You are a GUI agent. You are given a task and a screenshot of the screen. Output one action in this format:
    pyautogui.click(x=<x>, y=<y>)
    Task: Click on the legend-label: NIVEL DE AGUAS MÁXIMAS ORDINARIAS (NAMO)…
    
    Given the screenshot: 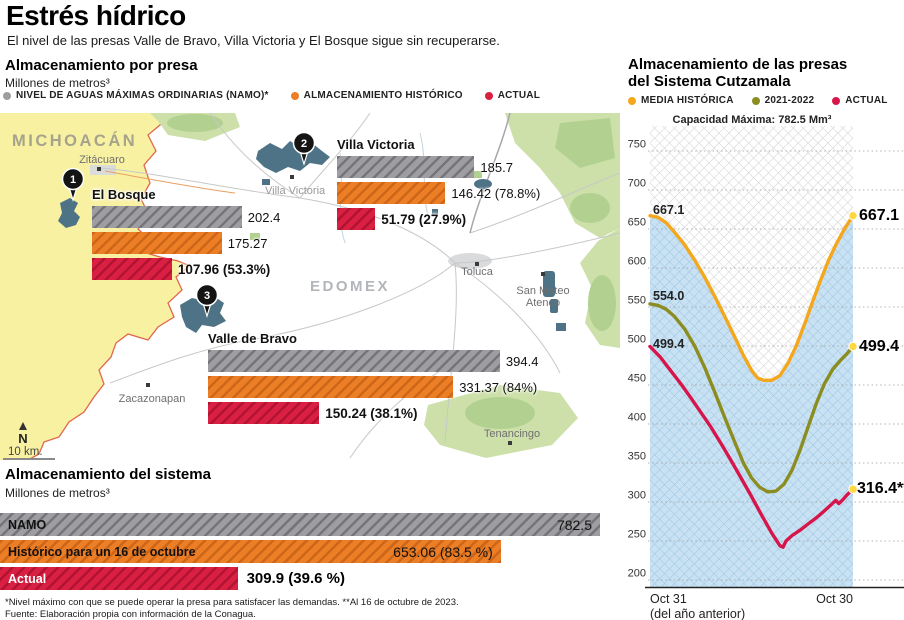 What is the action you would take?
    pyautogui.click(x=142, y=95)
    